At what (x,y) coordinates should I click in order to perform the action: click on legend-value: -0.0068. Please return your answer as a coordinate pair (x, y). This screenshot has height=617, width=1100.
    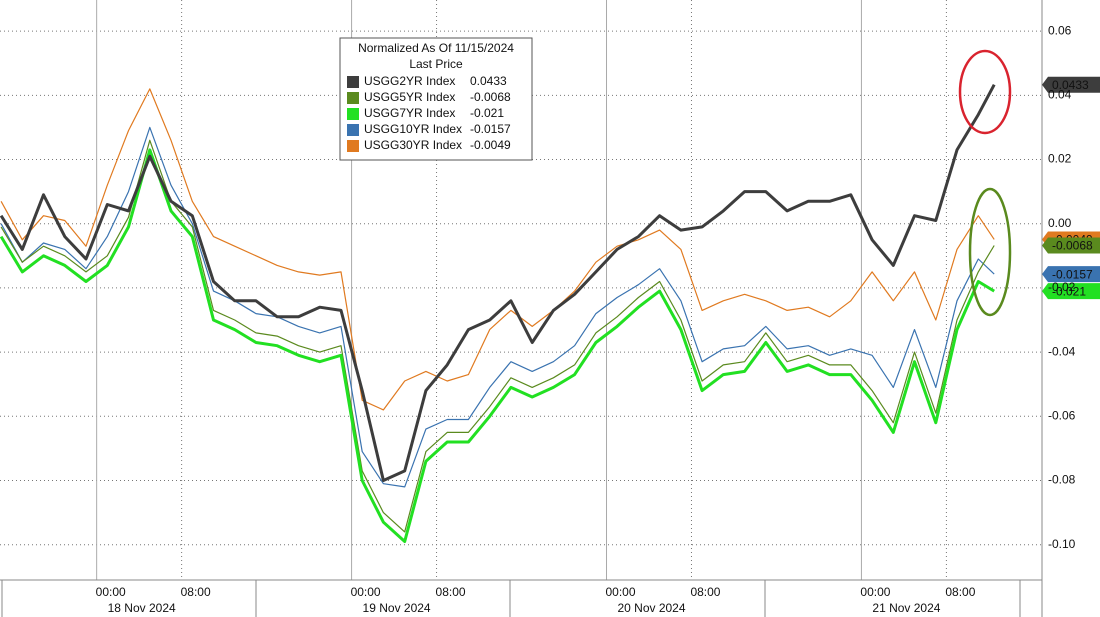
    Looking at the image, I should click on (490, 97).